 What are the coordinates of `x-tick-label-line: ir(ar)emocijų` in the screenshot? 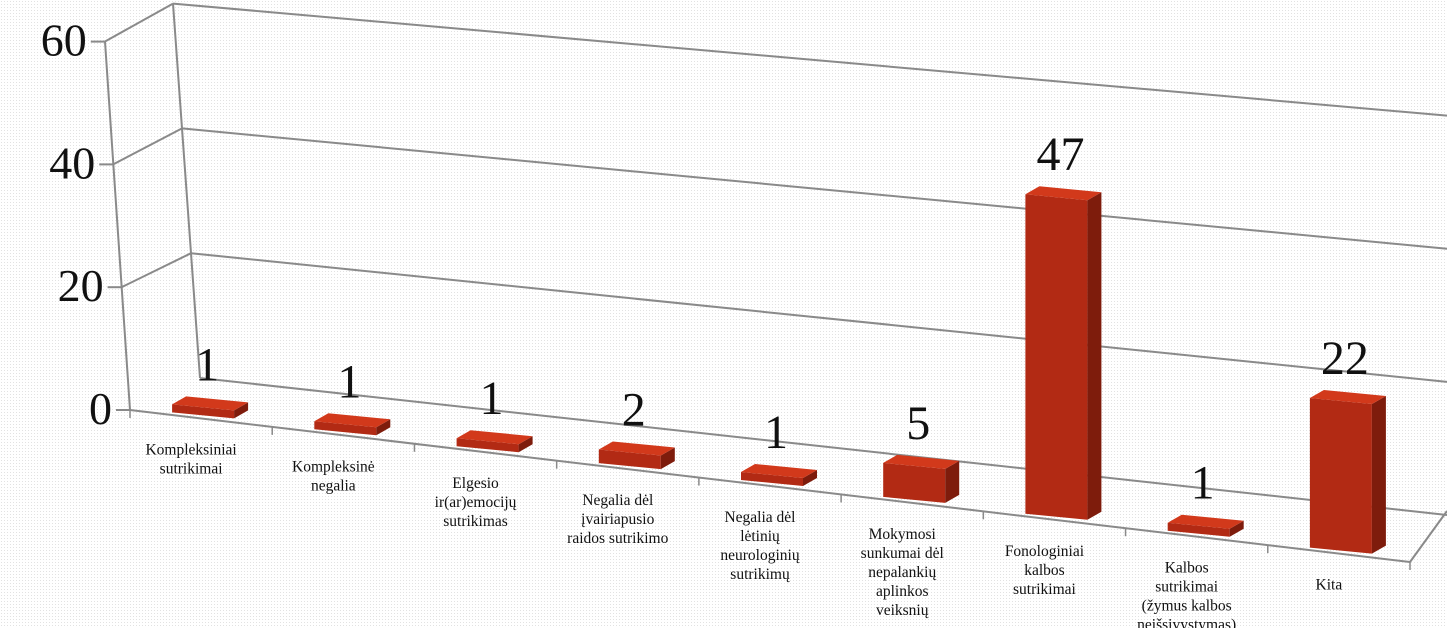 It's located at (476, 502).